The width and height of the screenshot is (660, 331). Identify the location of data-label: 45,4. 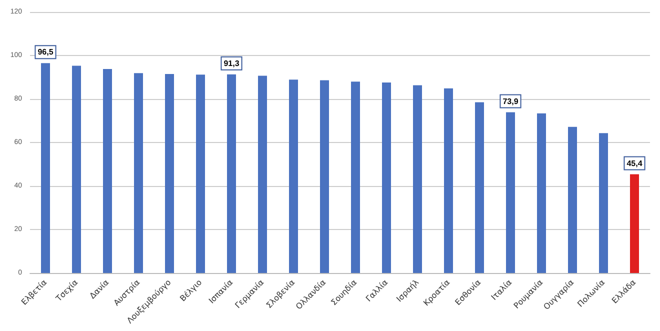
(634, 163).